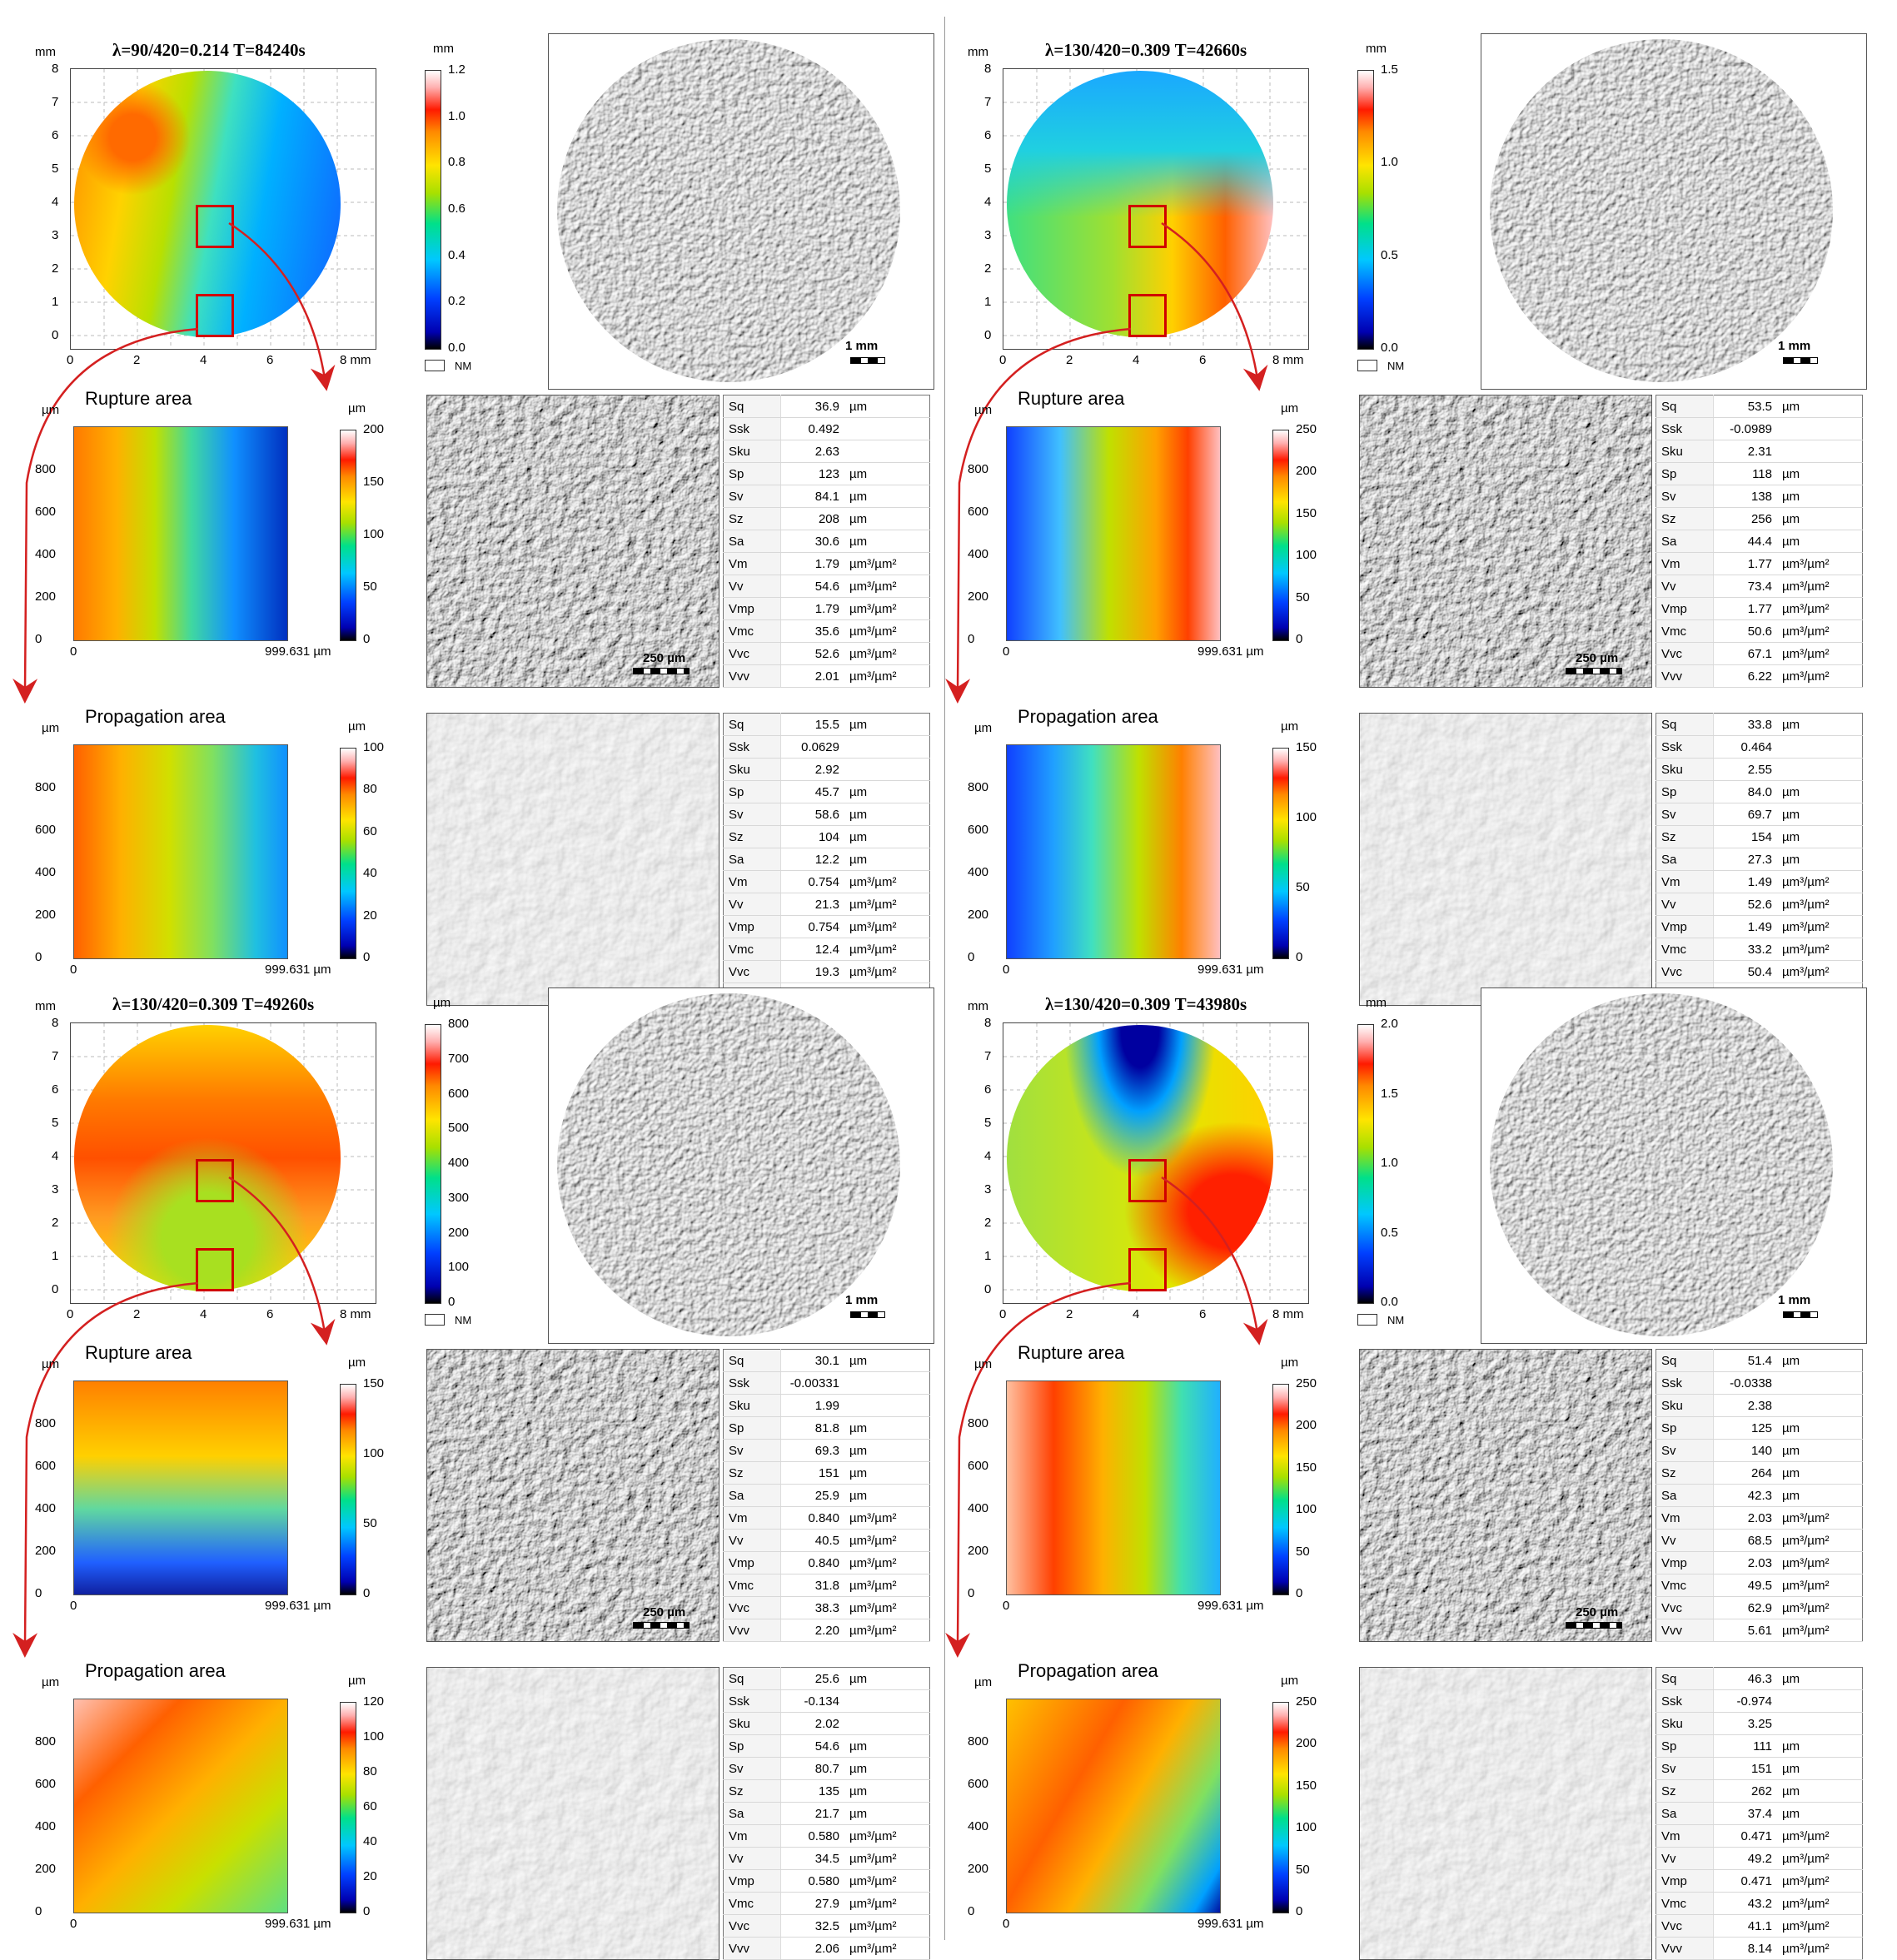 Image resolution: width=1897 pixels, height=1960 pixels. Describe the element at coordinates (1745, 792) in the screenshot. I see `parameter-value: 84.0` at that location.